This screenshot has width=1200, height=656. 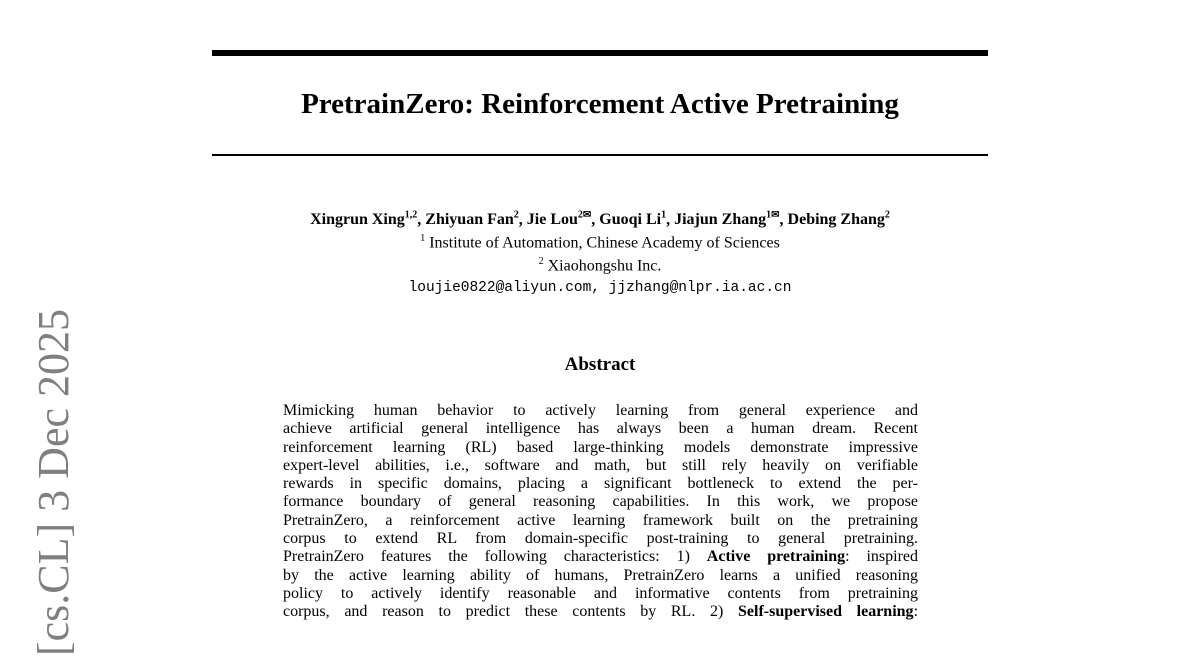 What do you see at coordinates (727, 219) in the screenshot?
I see `author: Jiajun Zhang1✉` at bounding box center [727, 219].